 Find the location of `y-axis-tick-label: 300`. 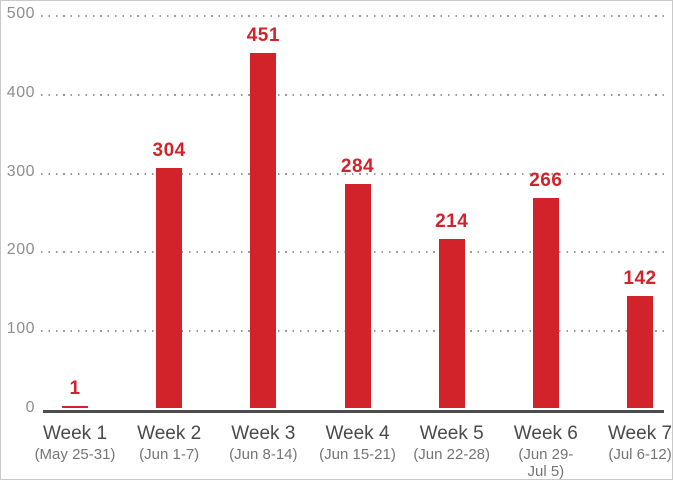

y-axis-tick-label: 300 is located at coordinates (20, 171).